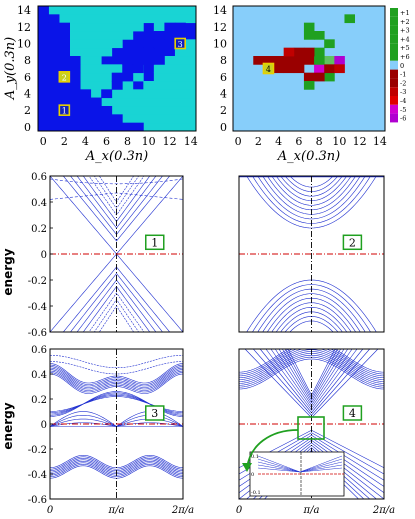  Describe the element at coordinates (311, 254) in the screenshot. I see `band-panel: 2` at that location.